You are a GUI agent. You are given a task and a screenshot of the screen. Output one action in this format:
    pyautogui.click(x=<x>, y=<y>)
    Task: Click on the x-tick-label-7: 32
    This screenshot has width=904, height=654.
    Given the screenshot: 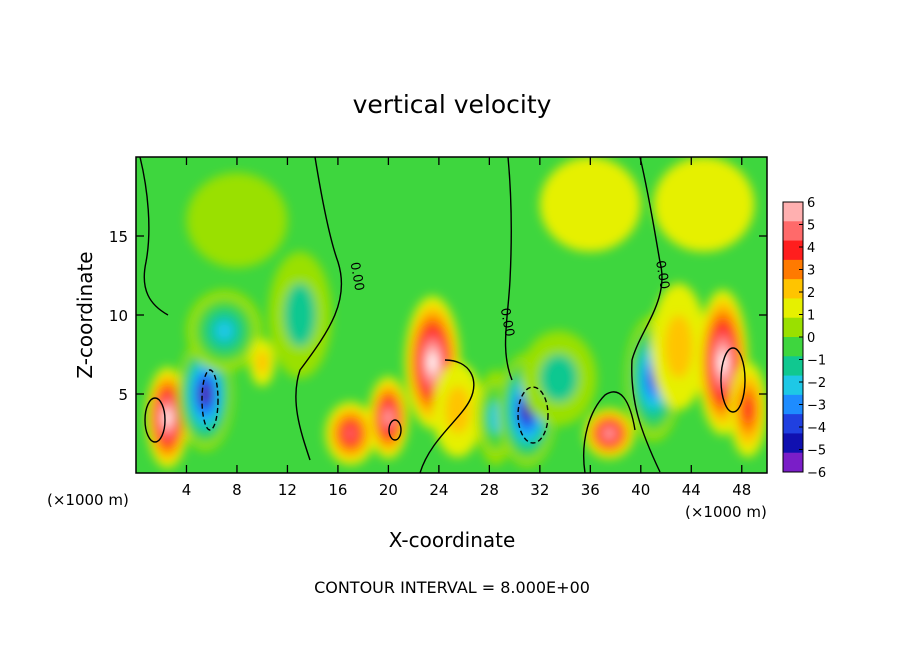 What is the action you would take?
    pyautogui.click(x=539, y=490)
    